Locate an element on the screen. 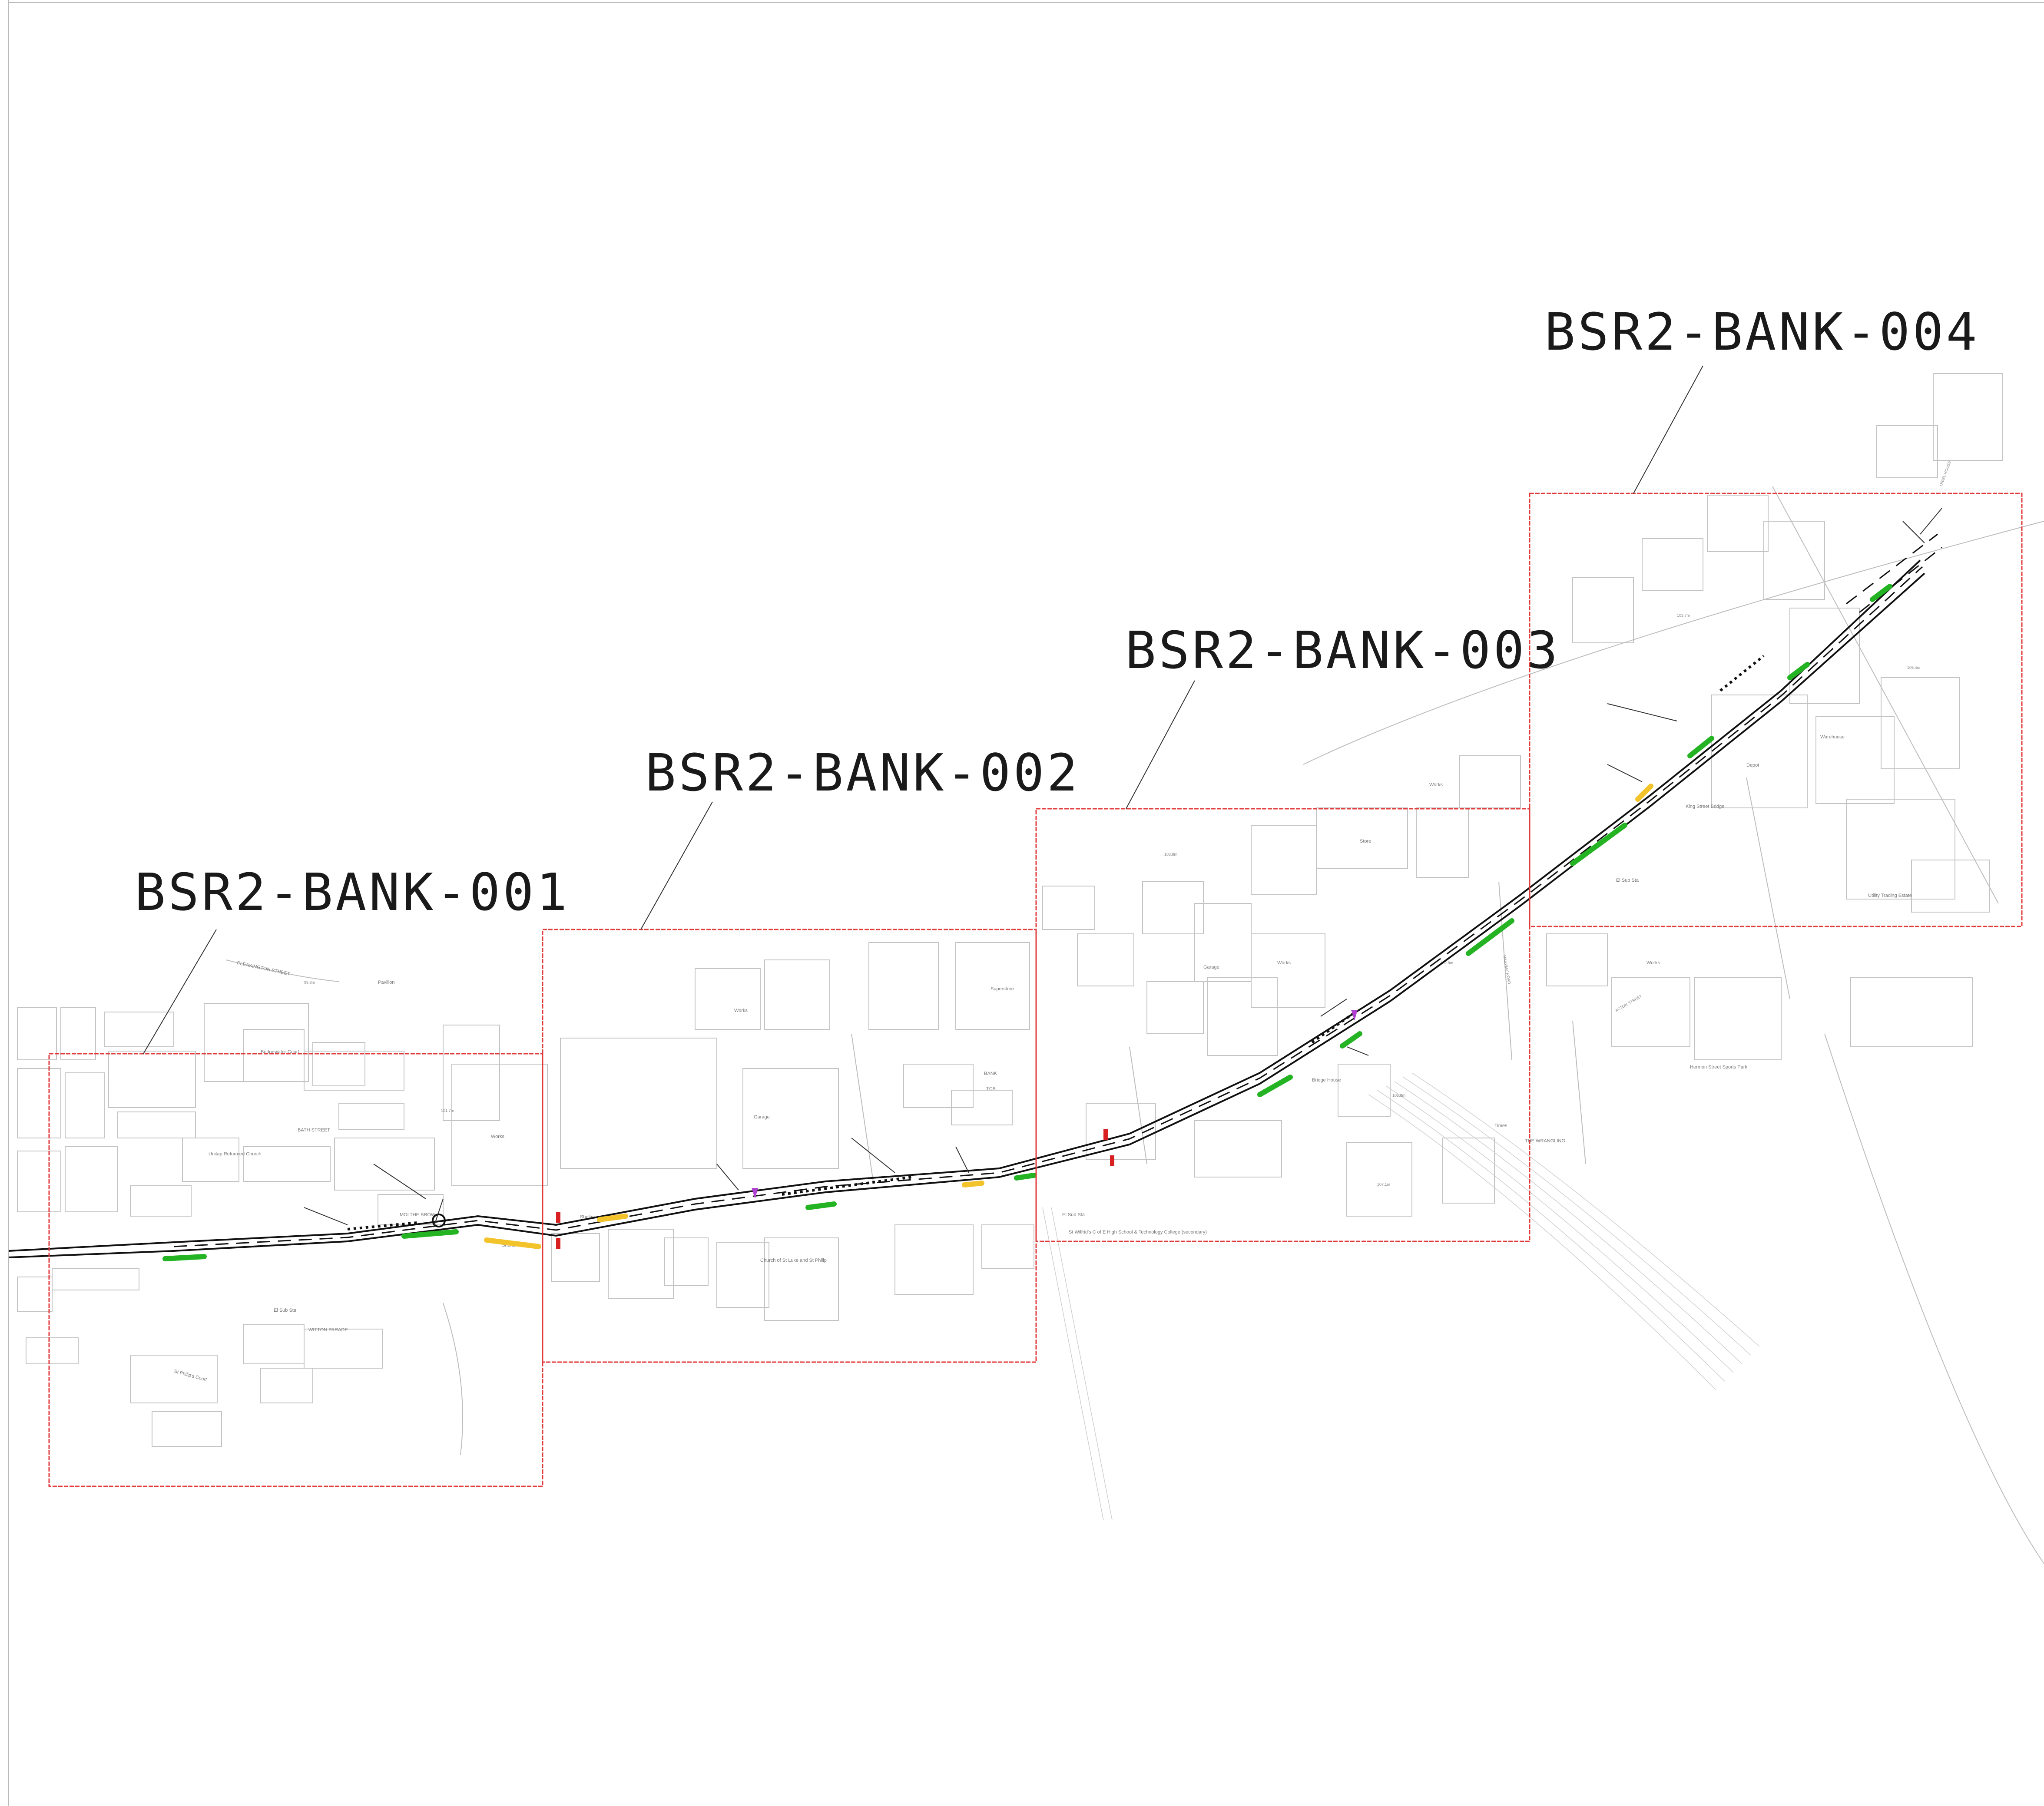 Image resolution: width=2044 pixels, height=1806 pixels. bridgewater-block is located at coordinates (365, 1114).